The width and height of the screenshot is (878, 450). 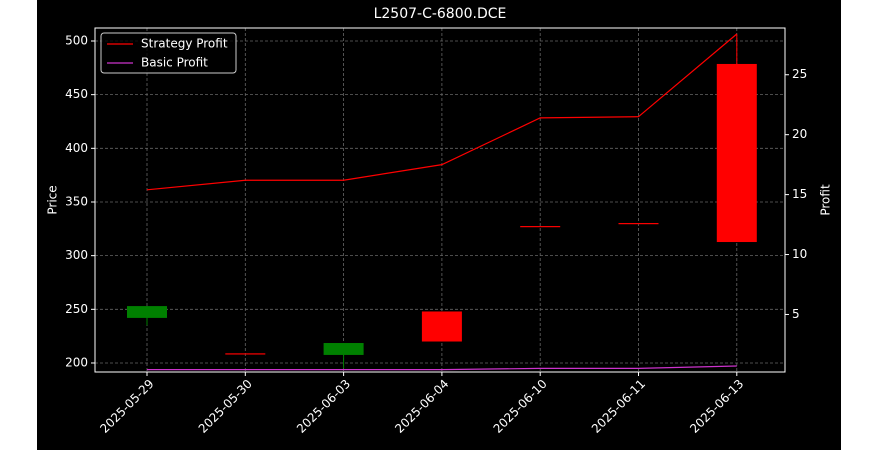 I want to click on legend-box, so click(x=168, y=53).